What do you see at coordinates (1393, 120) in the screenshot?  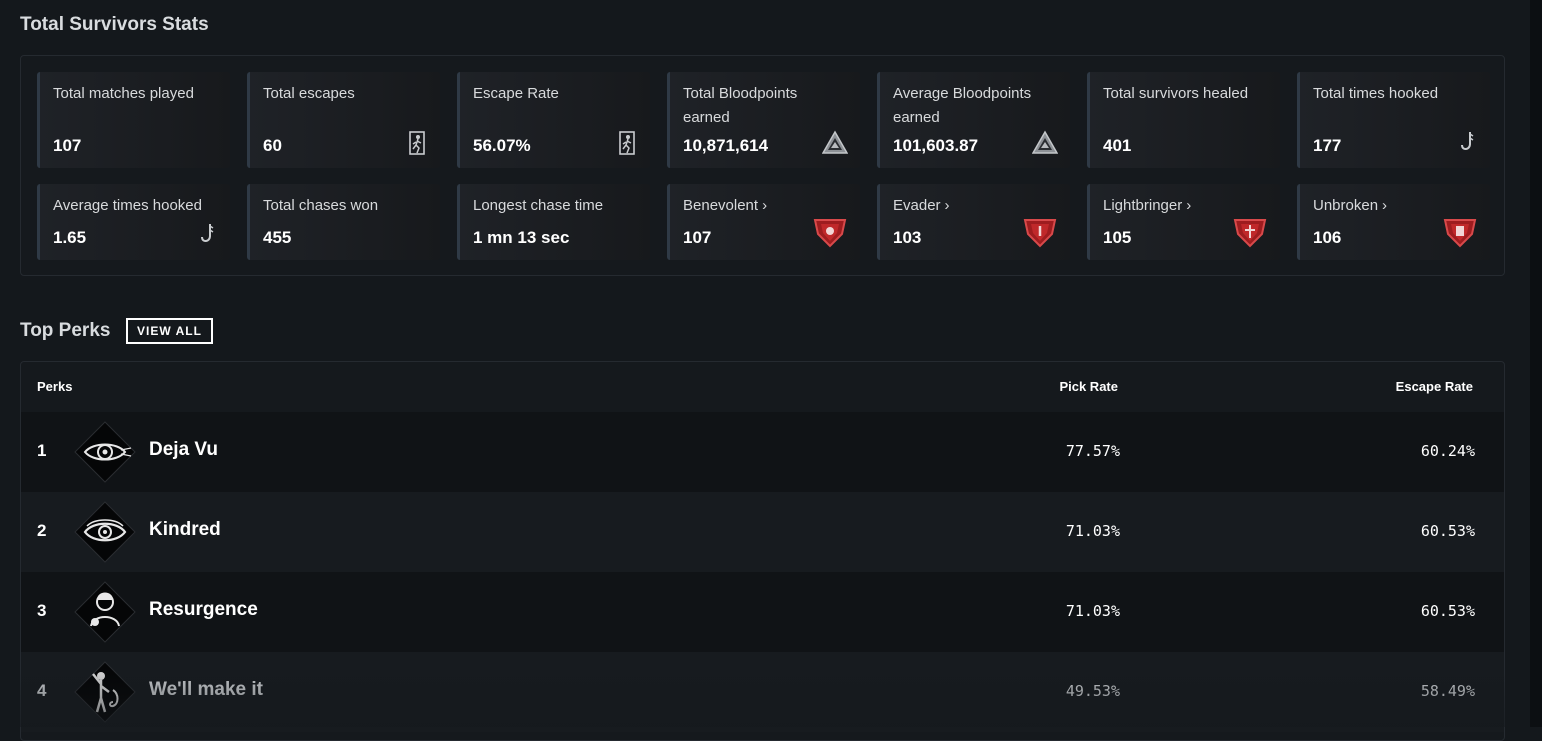 I see `stat-card-times-hooked: Total times hooked 177` at bounding box center [1393, 120].